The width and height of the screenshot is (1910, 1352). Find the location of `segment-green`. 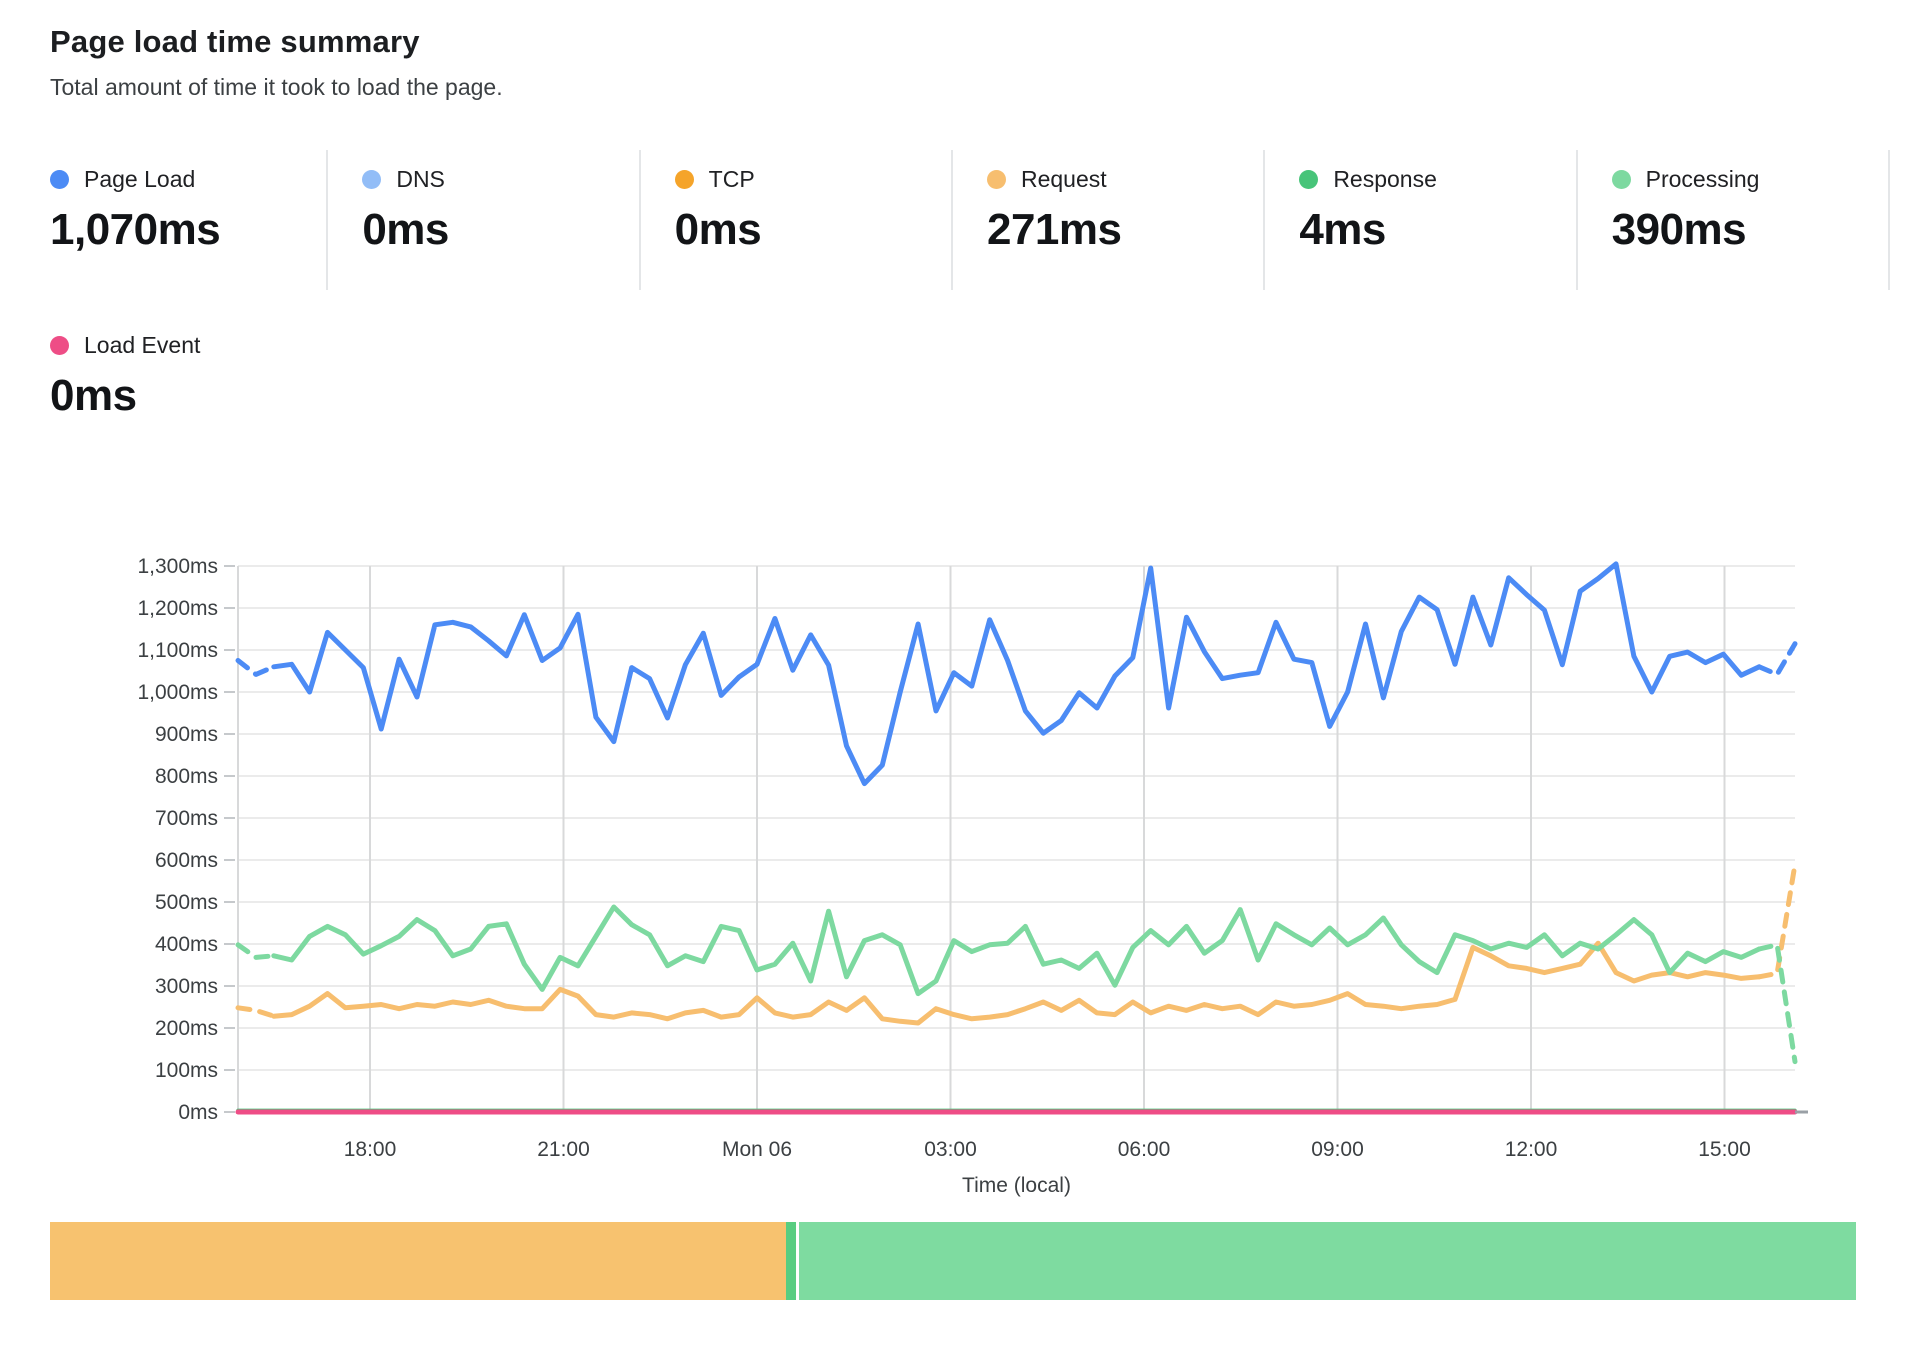

segment-green is located at coordinates (1327, 1261).